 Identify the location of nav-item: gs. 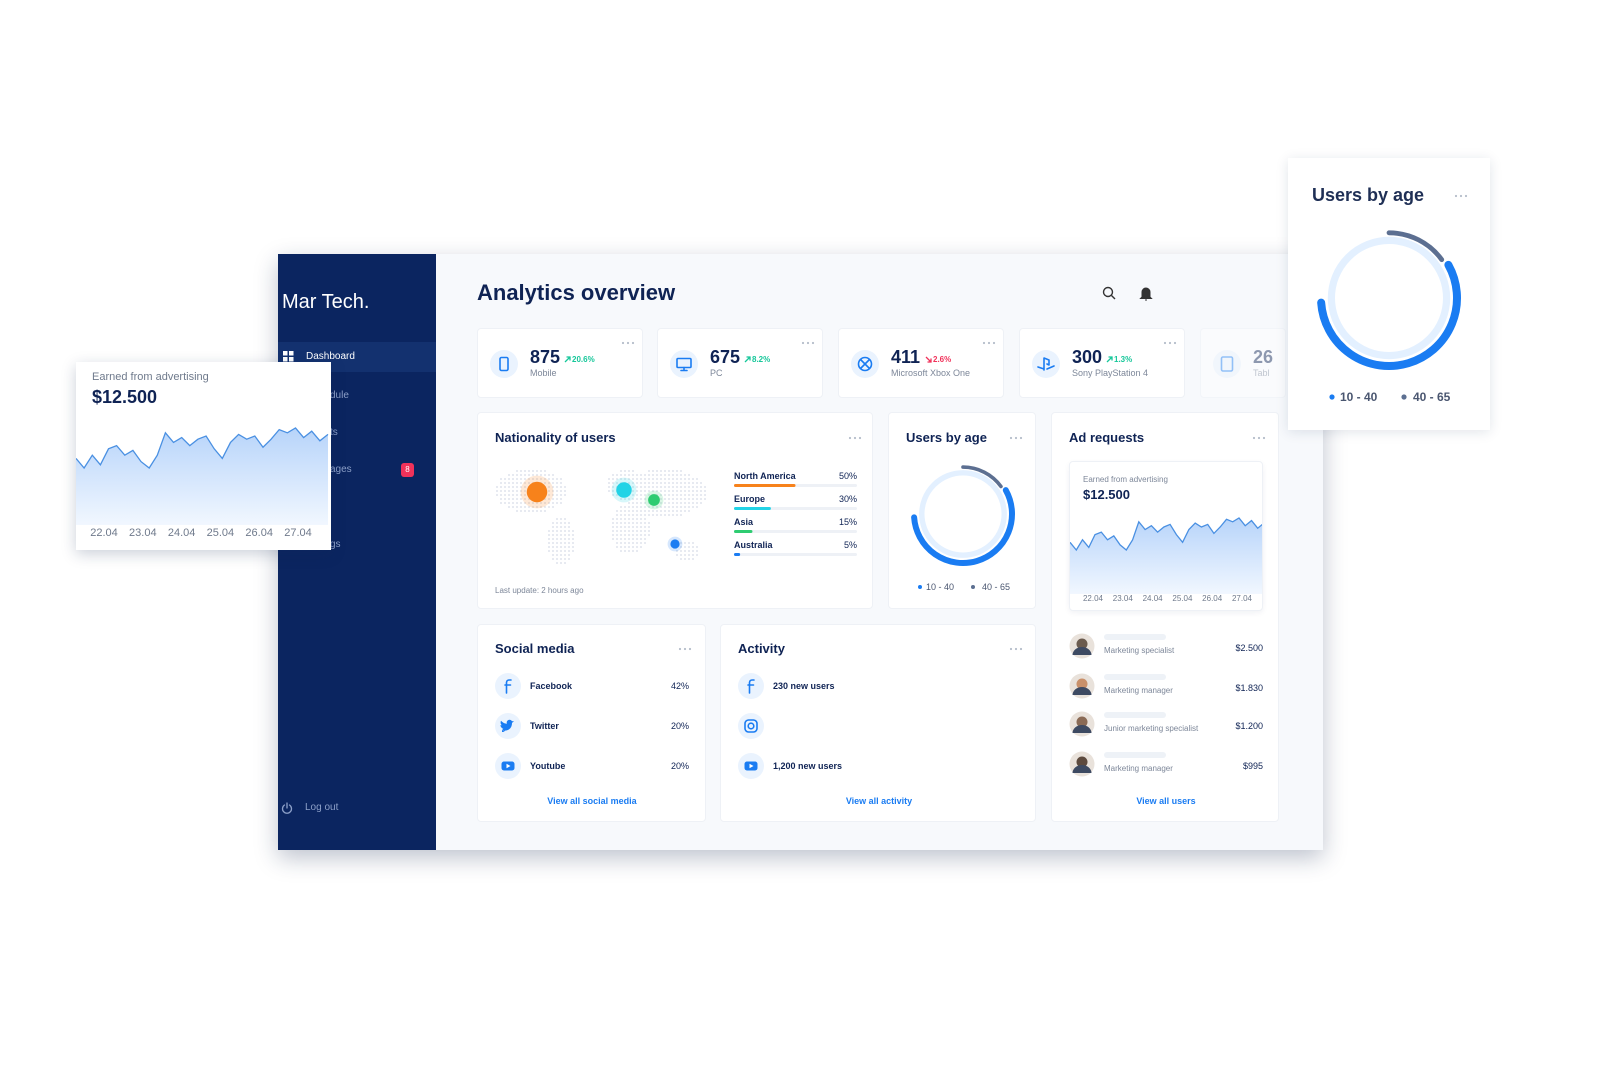
(335, 544).